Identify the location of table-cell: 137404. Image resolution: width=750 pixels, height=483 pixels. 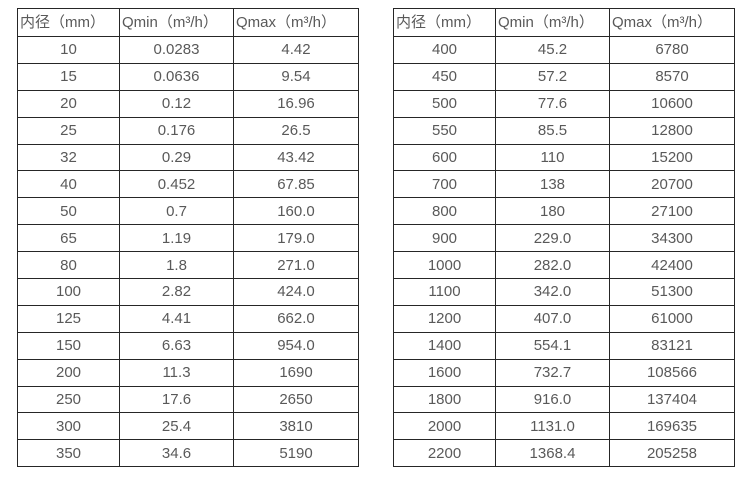
(672, 399).